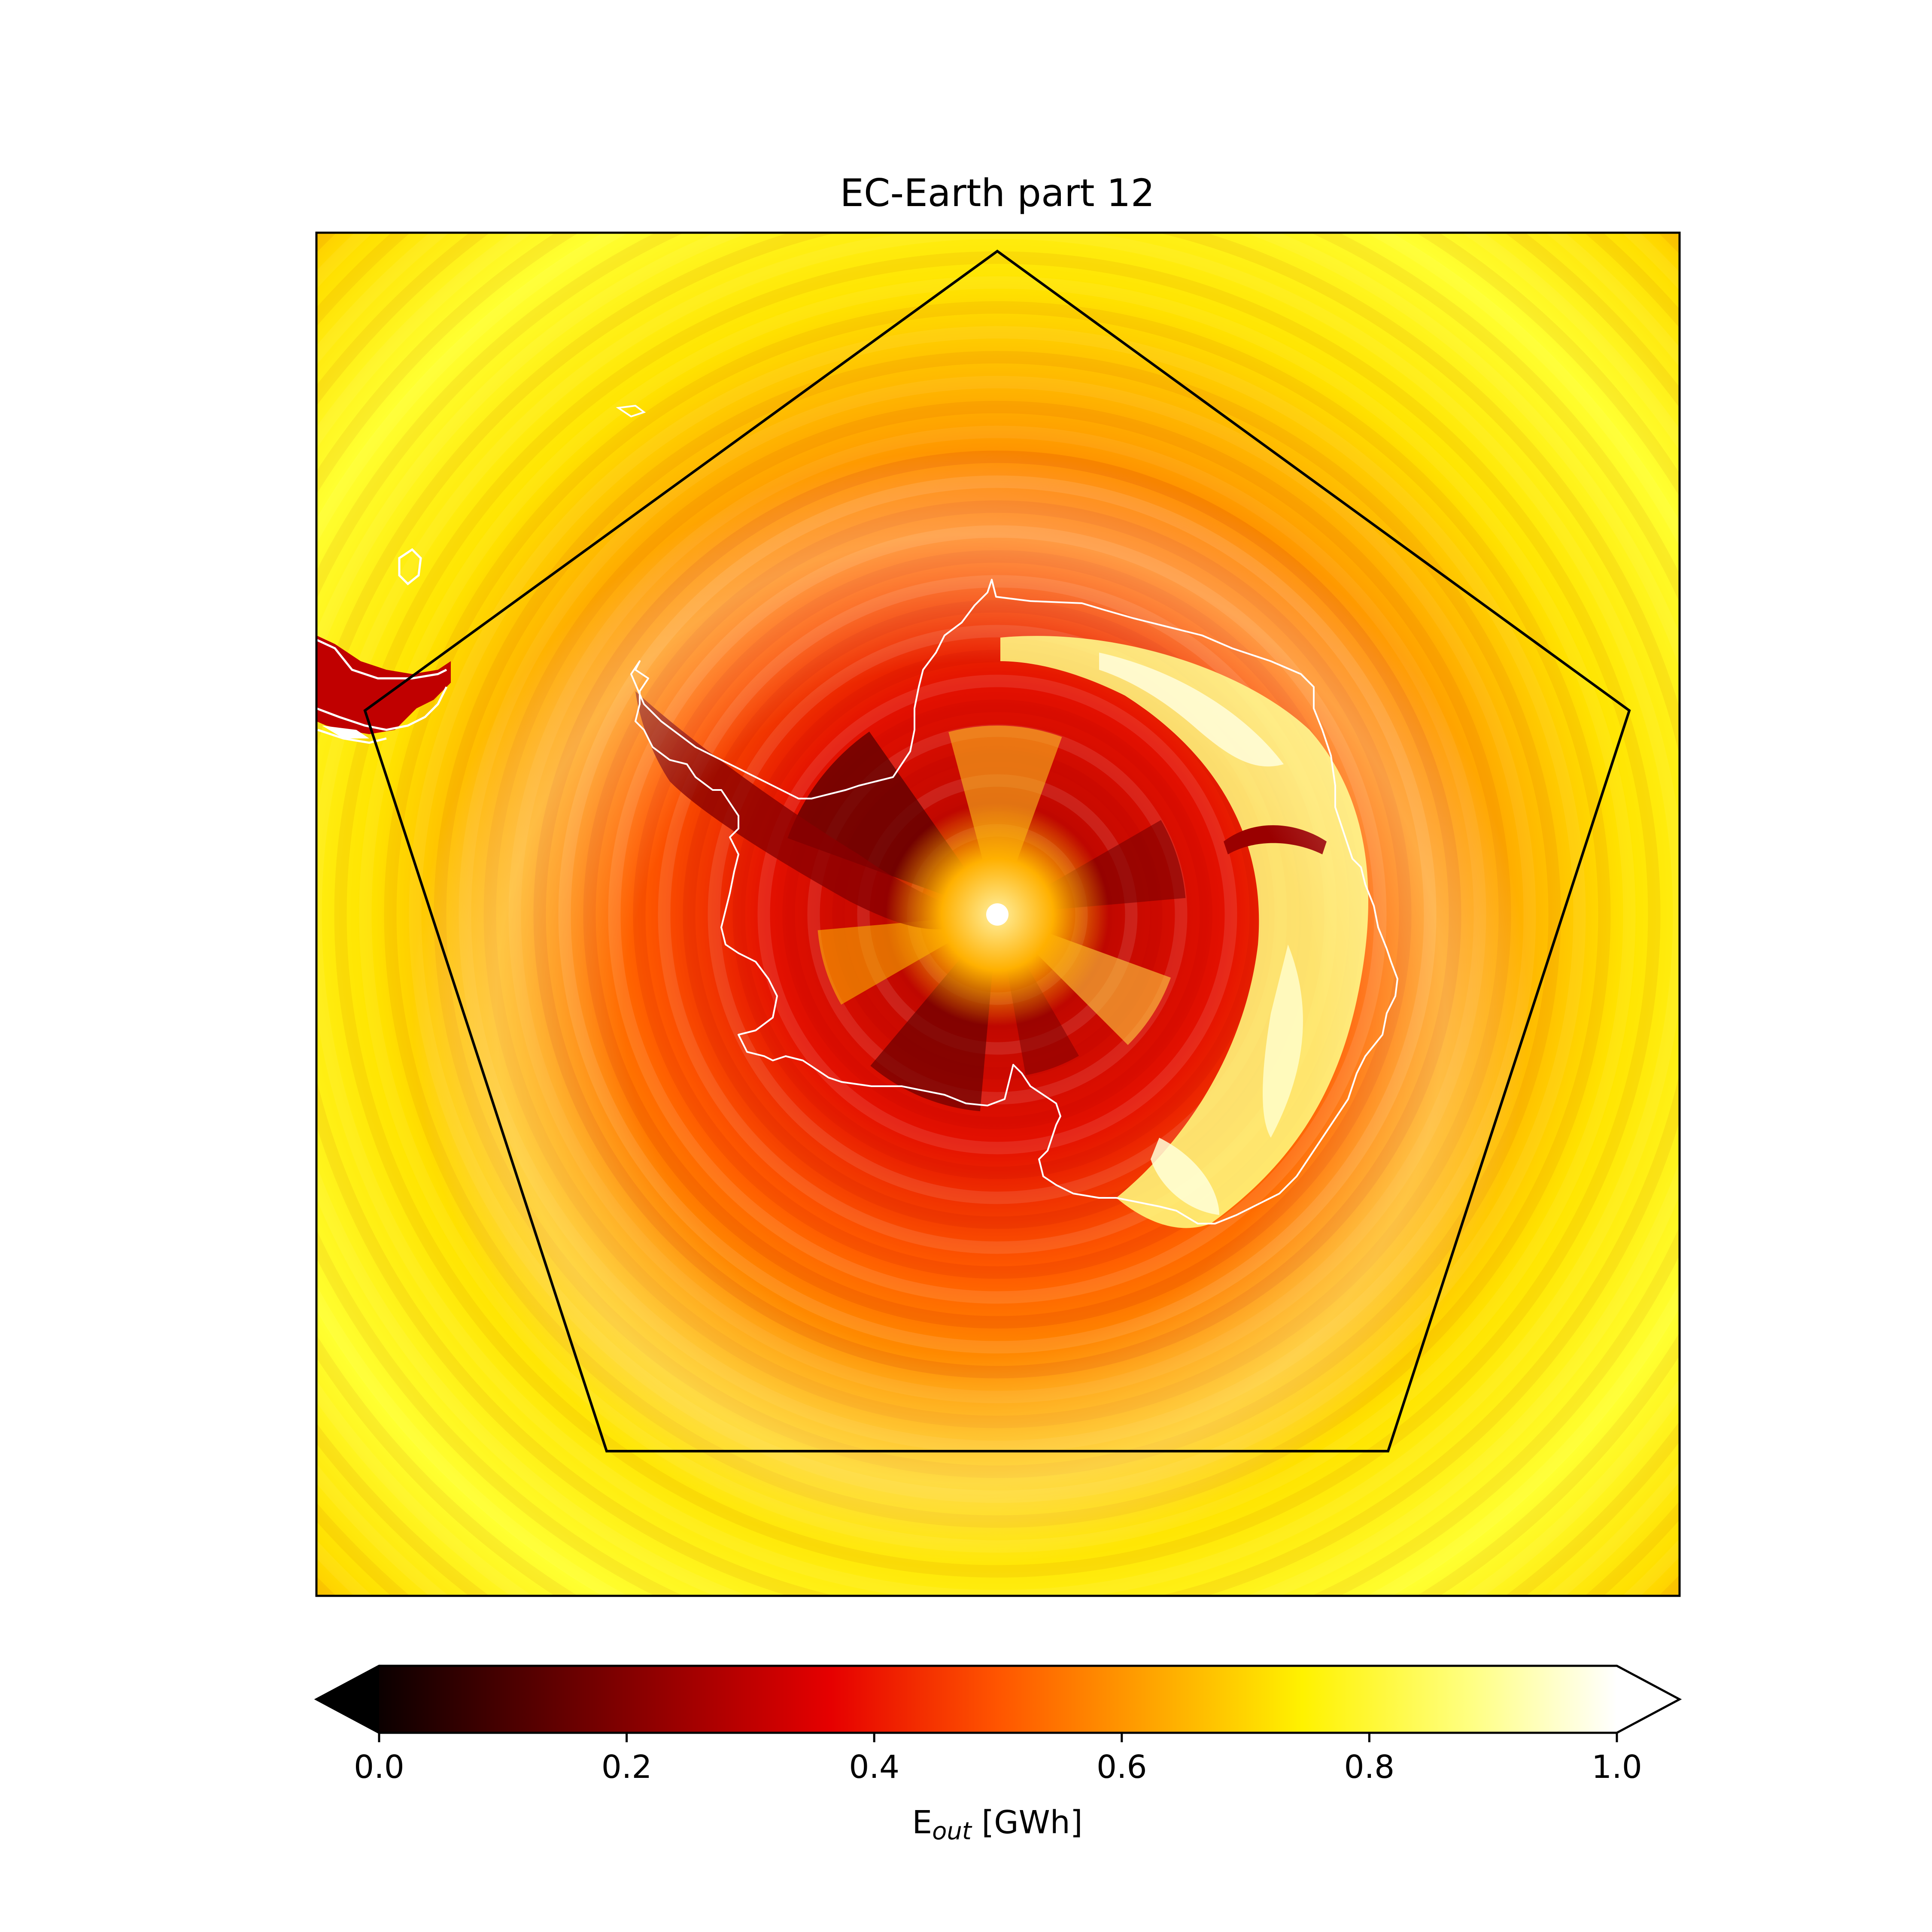  I want to click on colorbar-ticks: 0.0 0.2 0.4 0.6 0.8 1.0, so click(998, 1760).